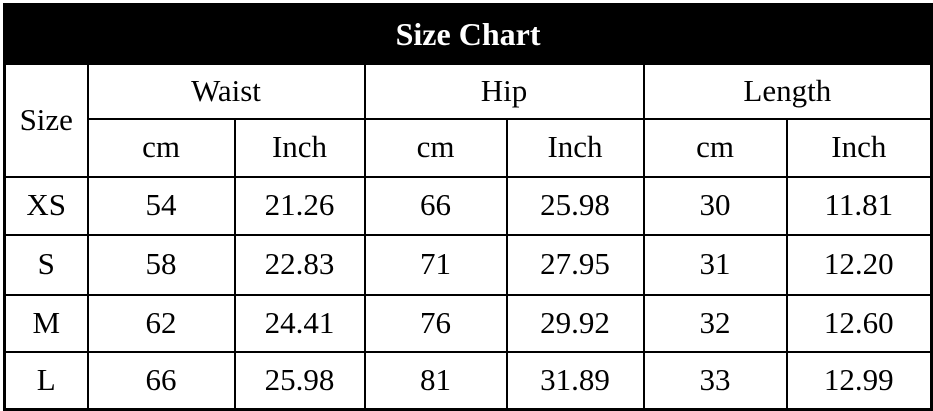  I want to click on data-cell-length-inch: 11.81, so click(859, 205).